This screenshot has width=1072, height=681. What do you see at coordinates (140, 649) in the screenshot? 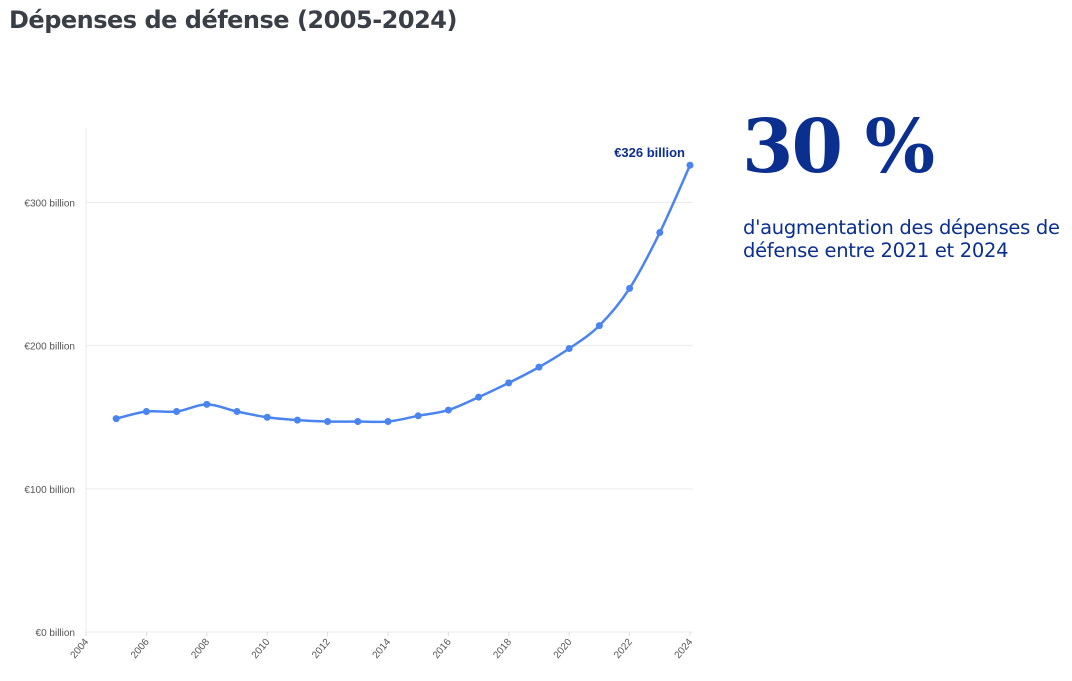
I see `x-tick-label: 2006` at bounding box center [140, 649].